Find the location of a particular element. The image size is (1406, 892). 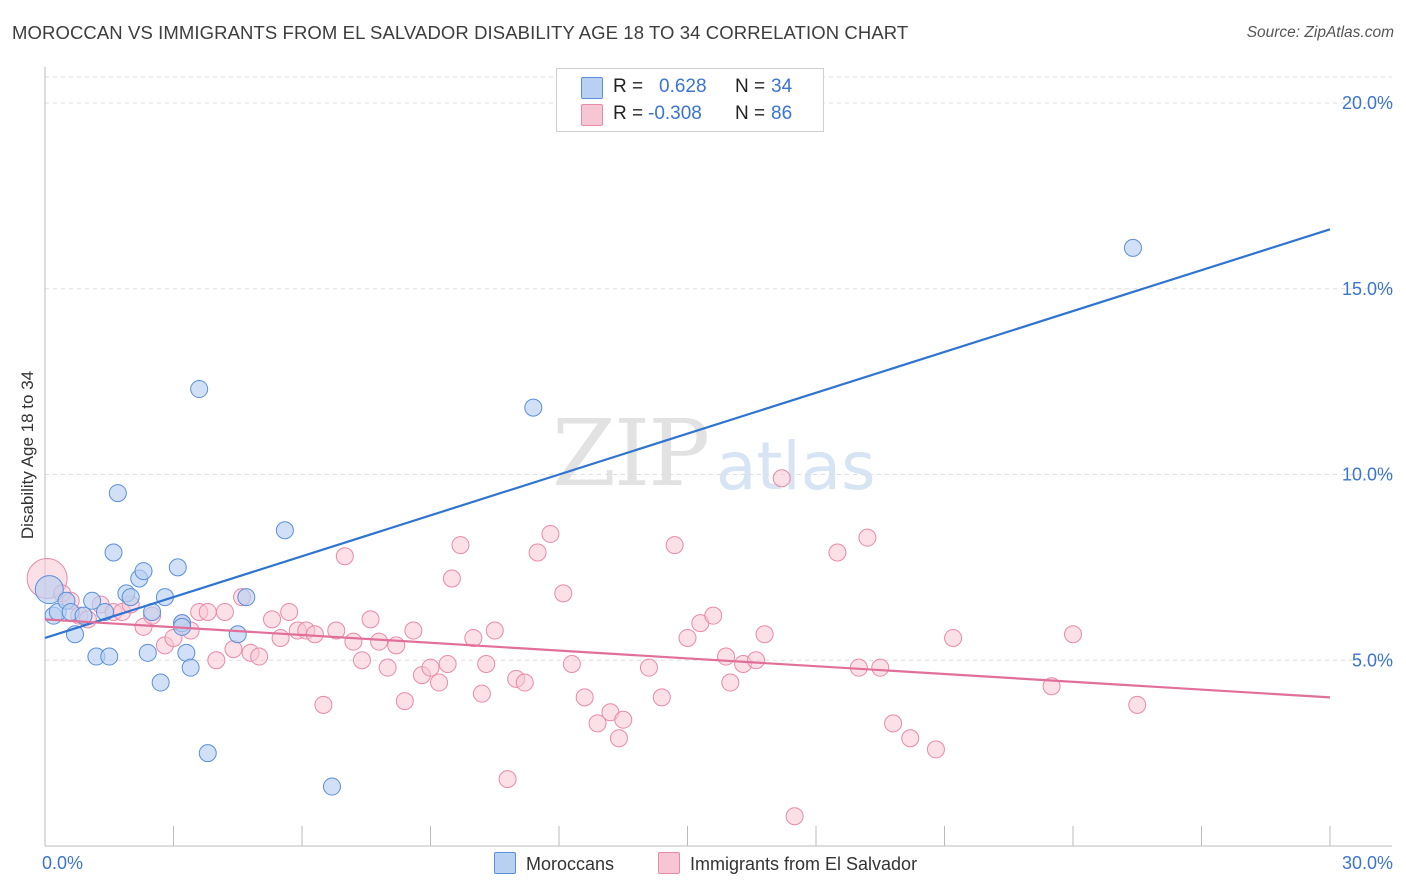

x-tick-label: 0.0% is located at coordinates (62, 863).